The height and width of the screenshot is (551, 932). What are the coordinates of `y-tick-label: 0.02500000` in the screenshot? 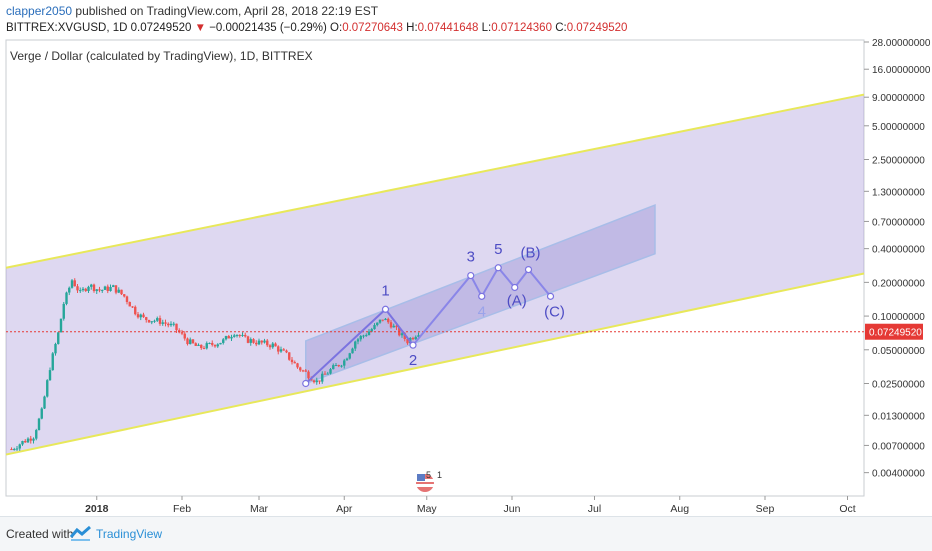 It's located at (898, 385).